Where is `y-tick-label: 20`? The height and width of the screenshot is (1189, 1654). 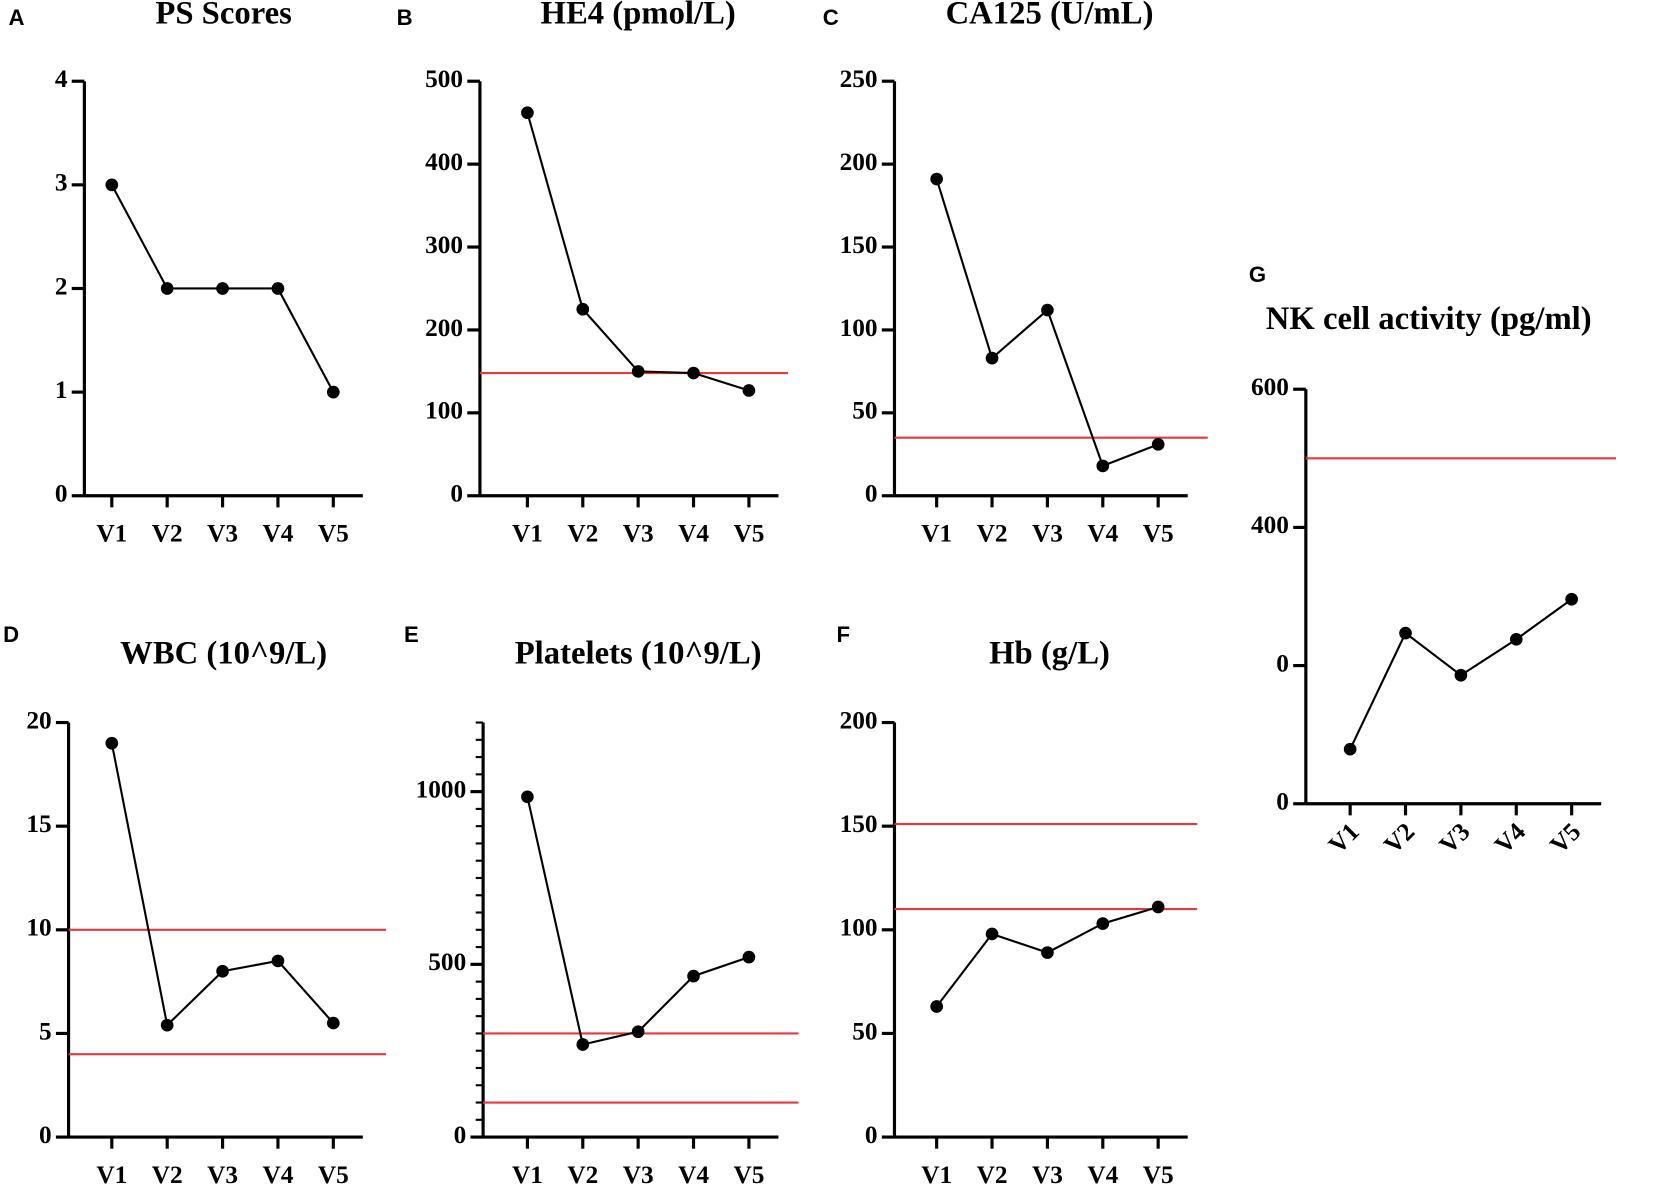 y-tick-label: 20 is located at coordinates (38, 720).